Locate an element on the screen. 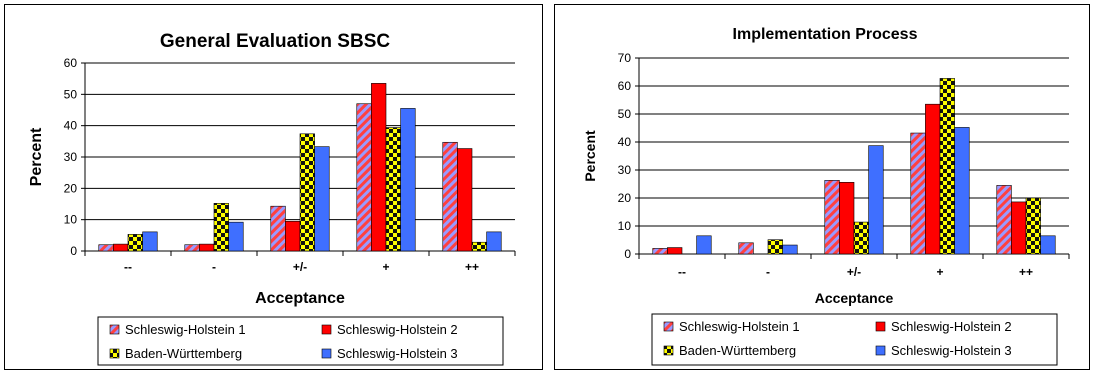  chart-title: Implementation Process is located at coordinates (825, 34).